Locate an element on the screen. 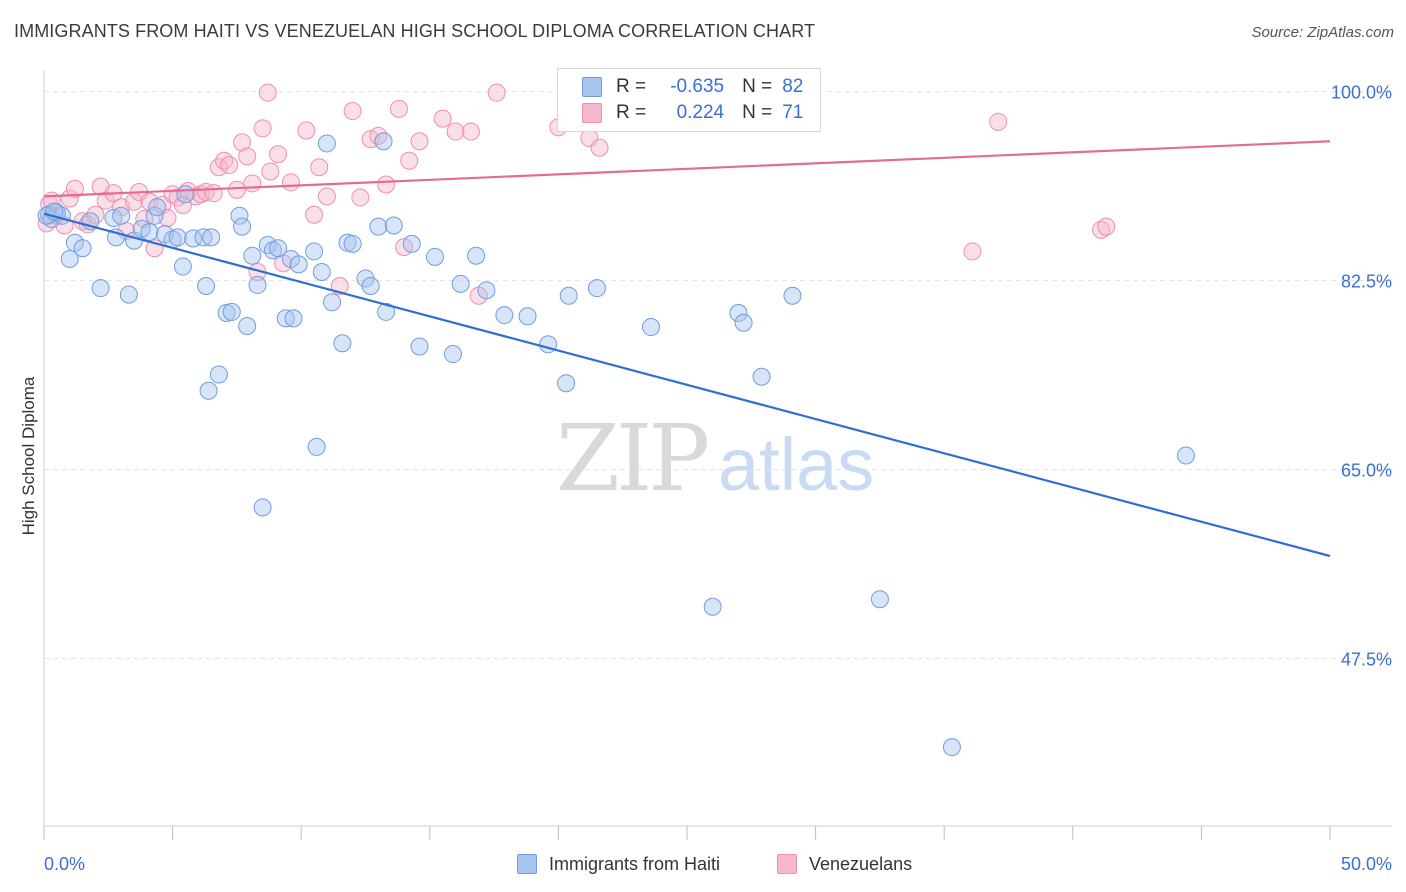  stats-legend: R = -0.635 N = 82 R = 0.224 N = 71 is located at coordinates (689, 100).